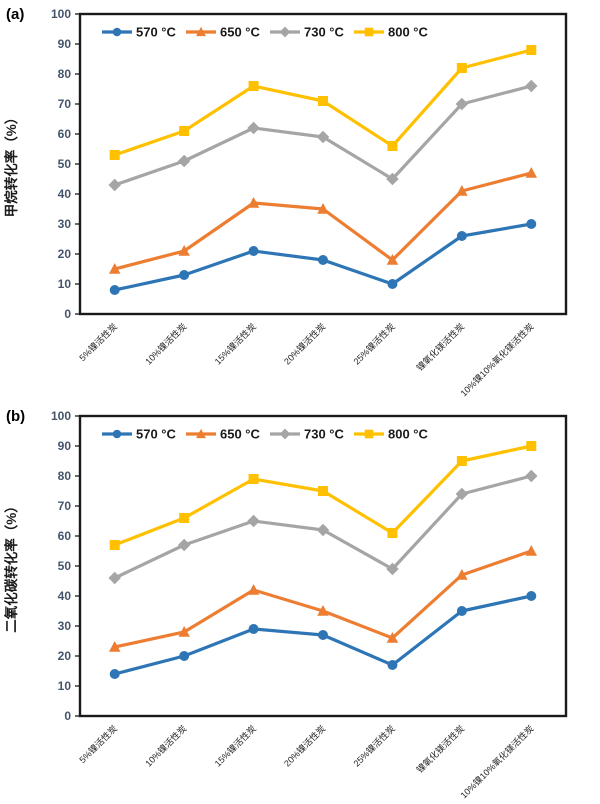  I want to click on y-axis-title: 甲烷转化率（%）, so click(11, 164).